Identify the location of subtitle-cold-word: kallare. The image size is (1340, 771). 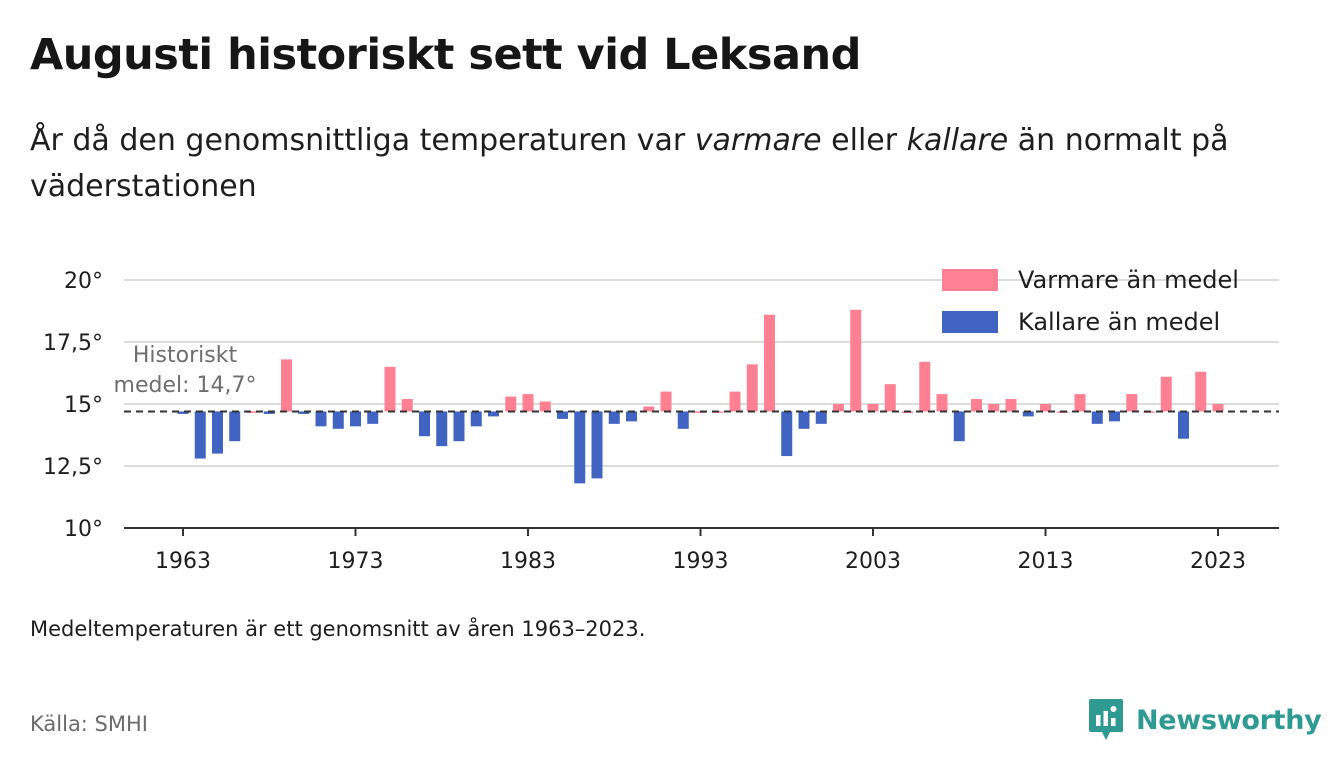
(957, 140).